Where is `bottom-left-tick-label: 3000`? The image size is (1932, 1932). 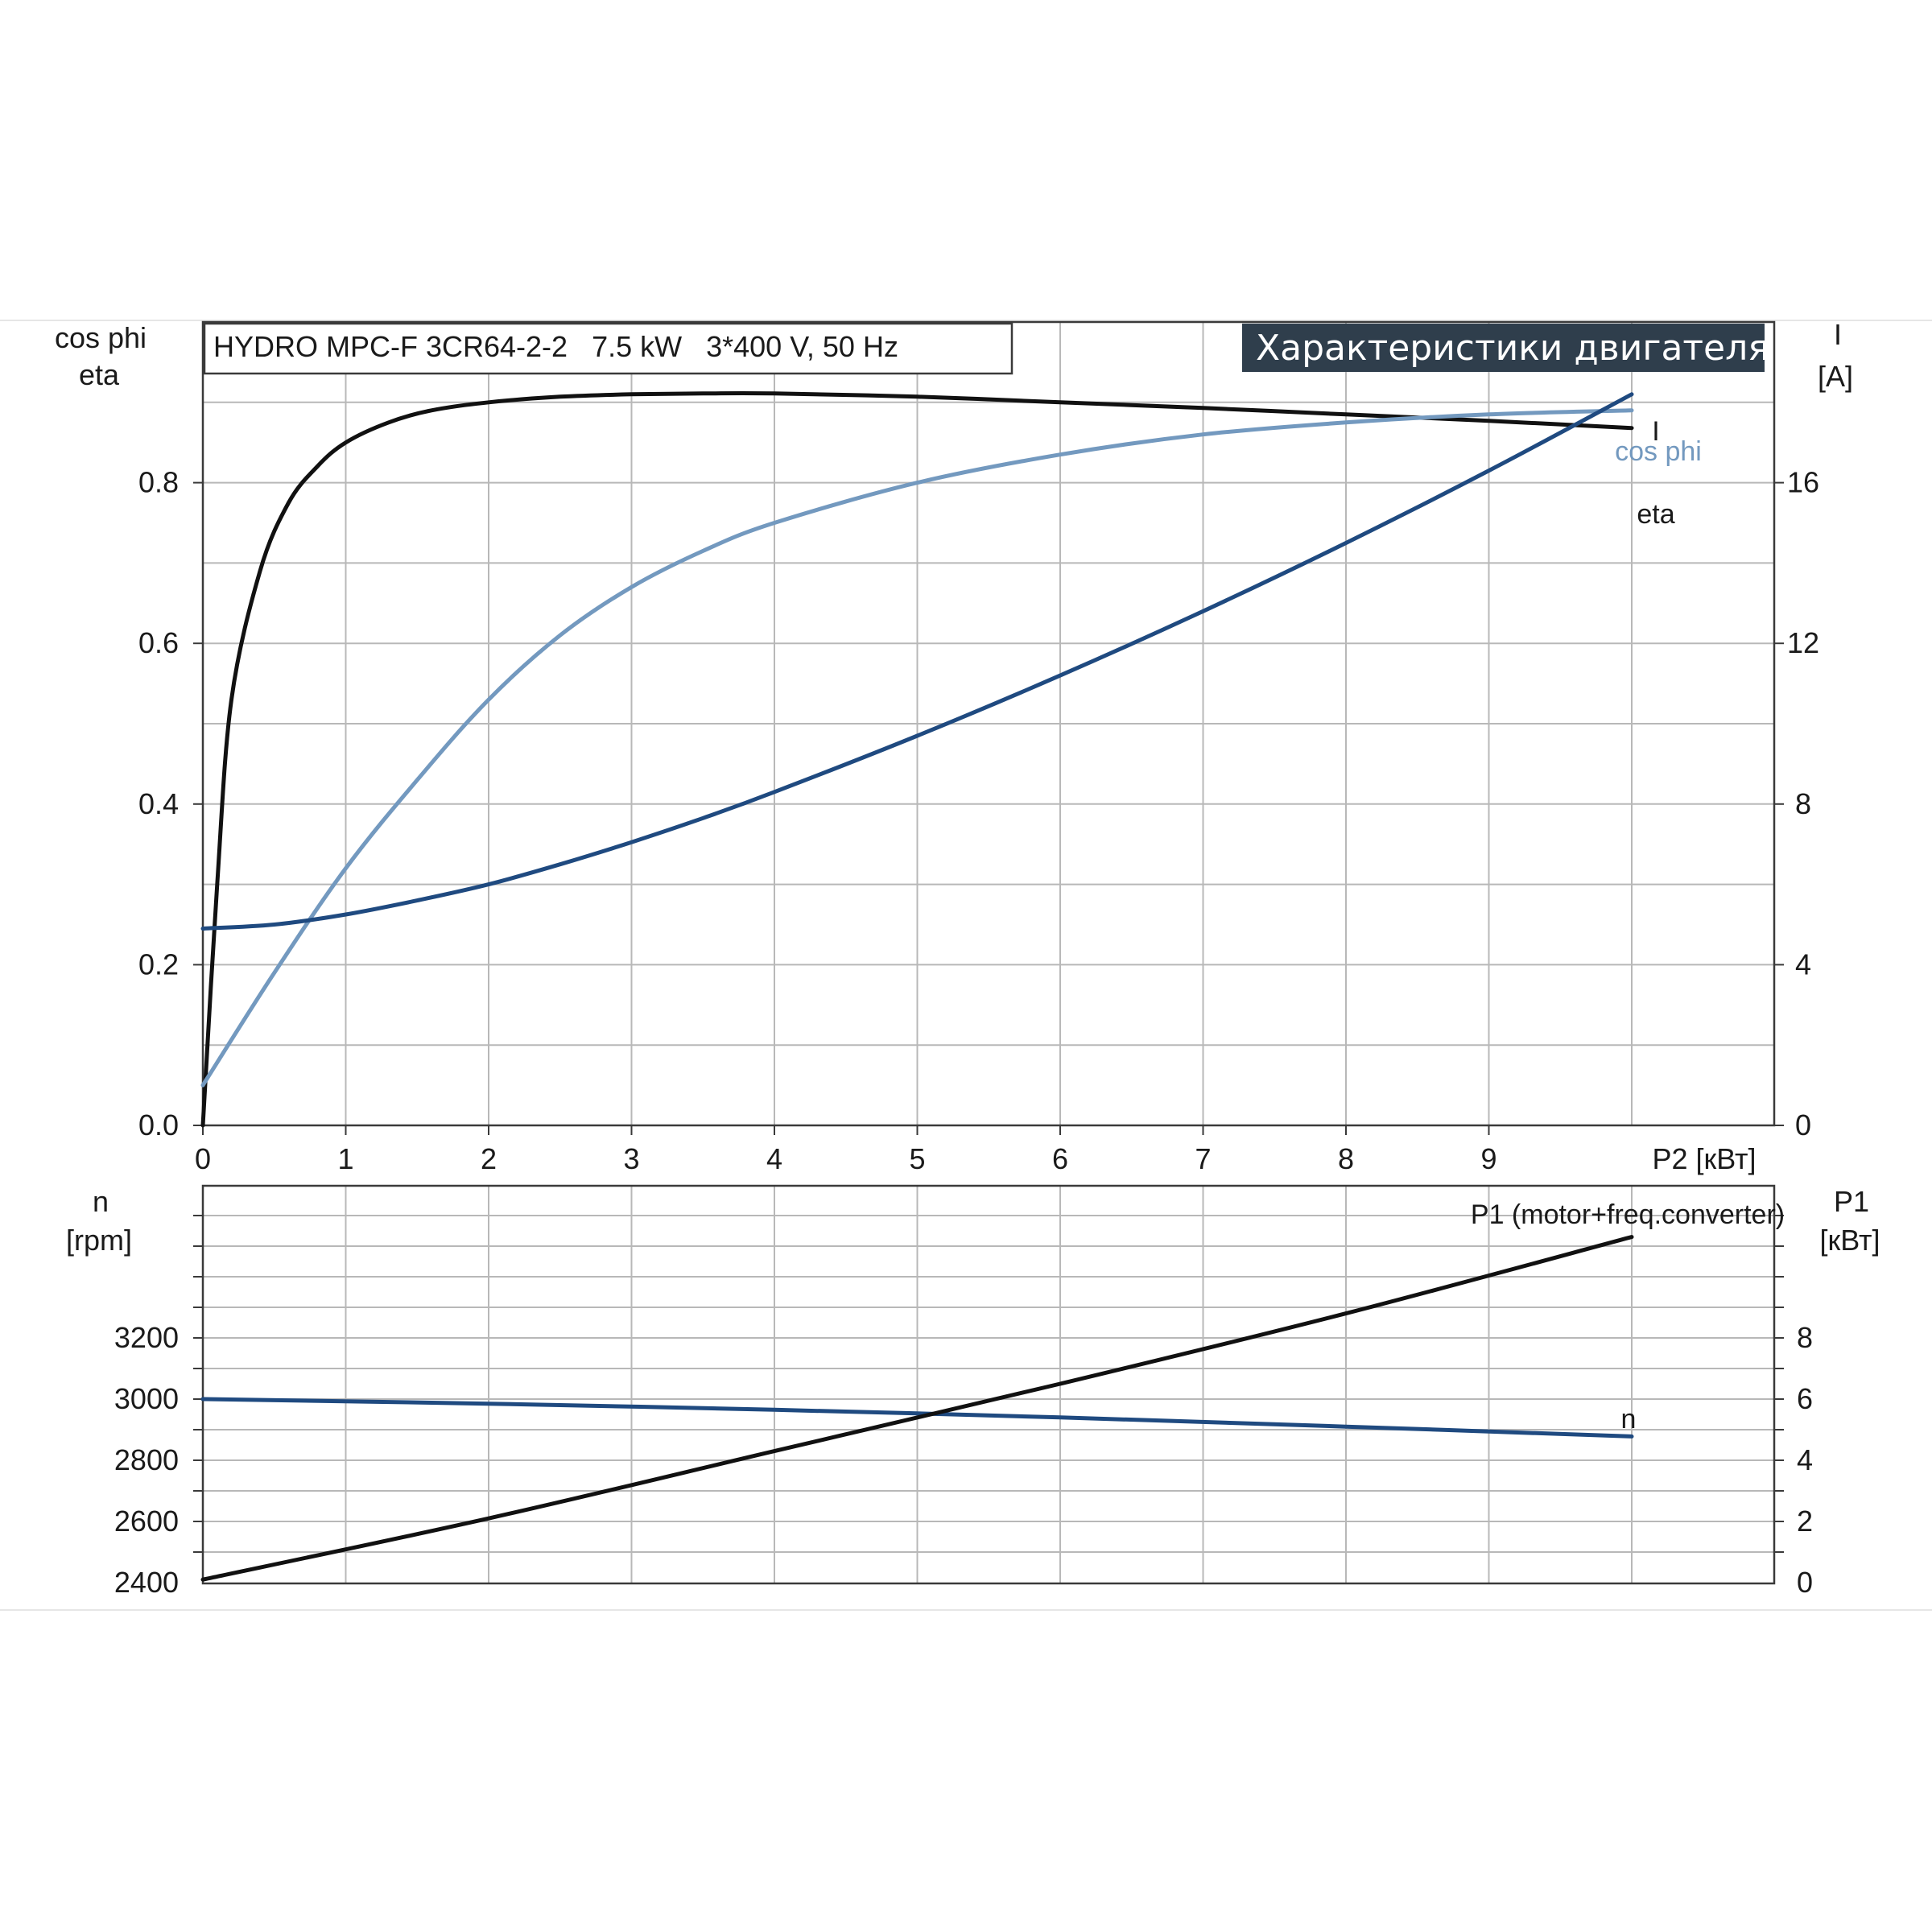 bottom-left-tick-label: 3000 is located at coordinates (146, 1398).